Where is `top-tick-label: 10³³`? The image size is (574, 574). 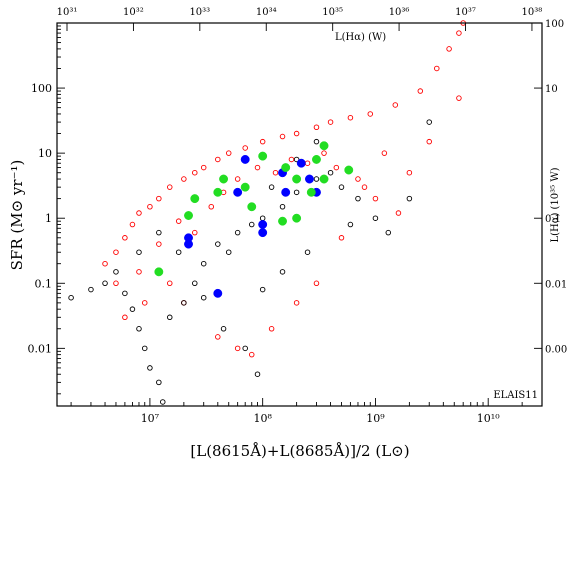
top-tick-label: 10³³ is located at coordinates (199, 12).